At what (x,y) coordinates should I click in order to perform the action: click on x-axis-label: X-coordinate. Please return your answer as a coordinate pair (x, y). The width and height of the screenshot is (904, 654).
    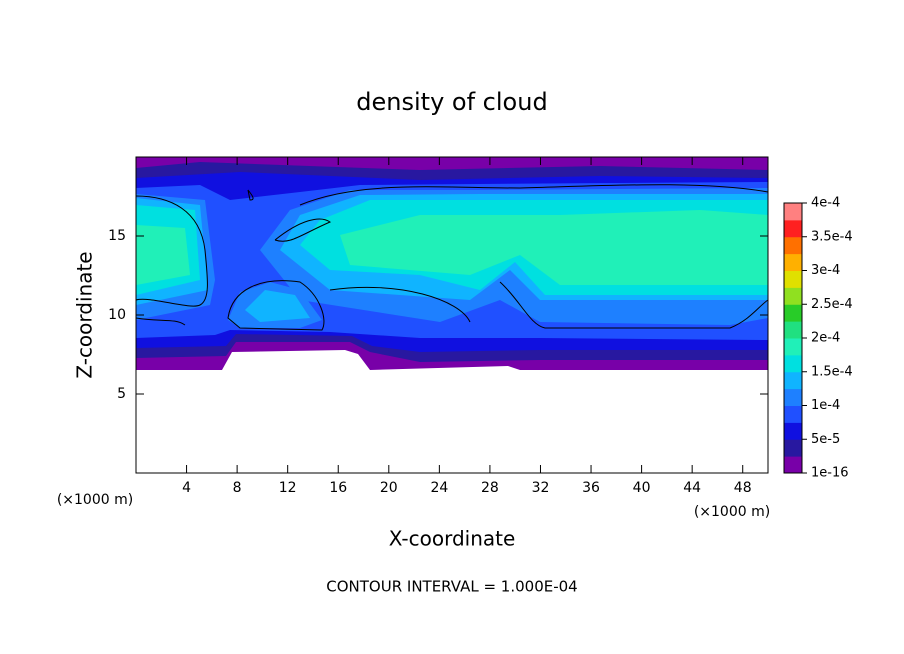
    Looking at the image, I should click on (452, 539).